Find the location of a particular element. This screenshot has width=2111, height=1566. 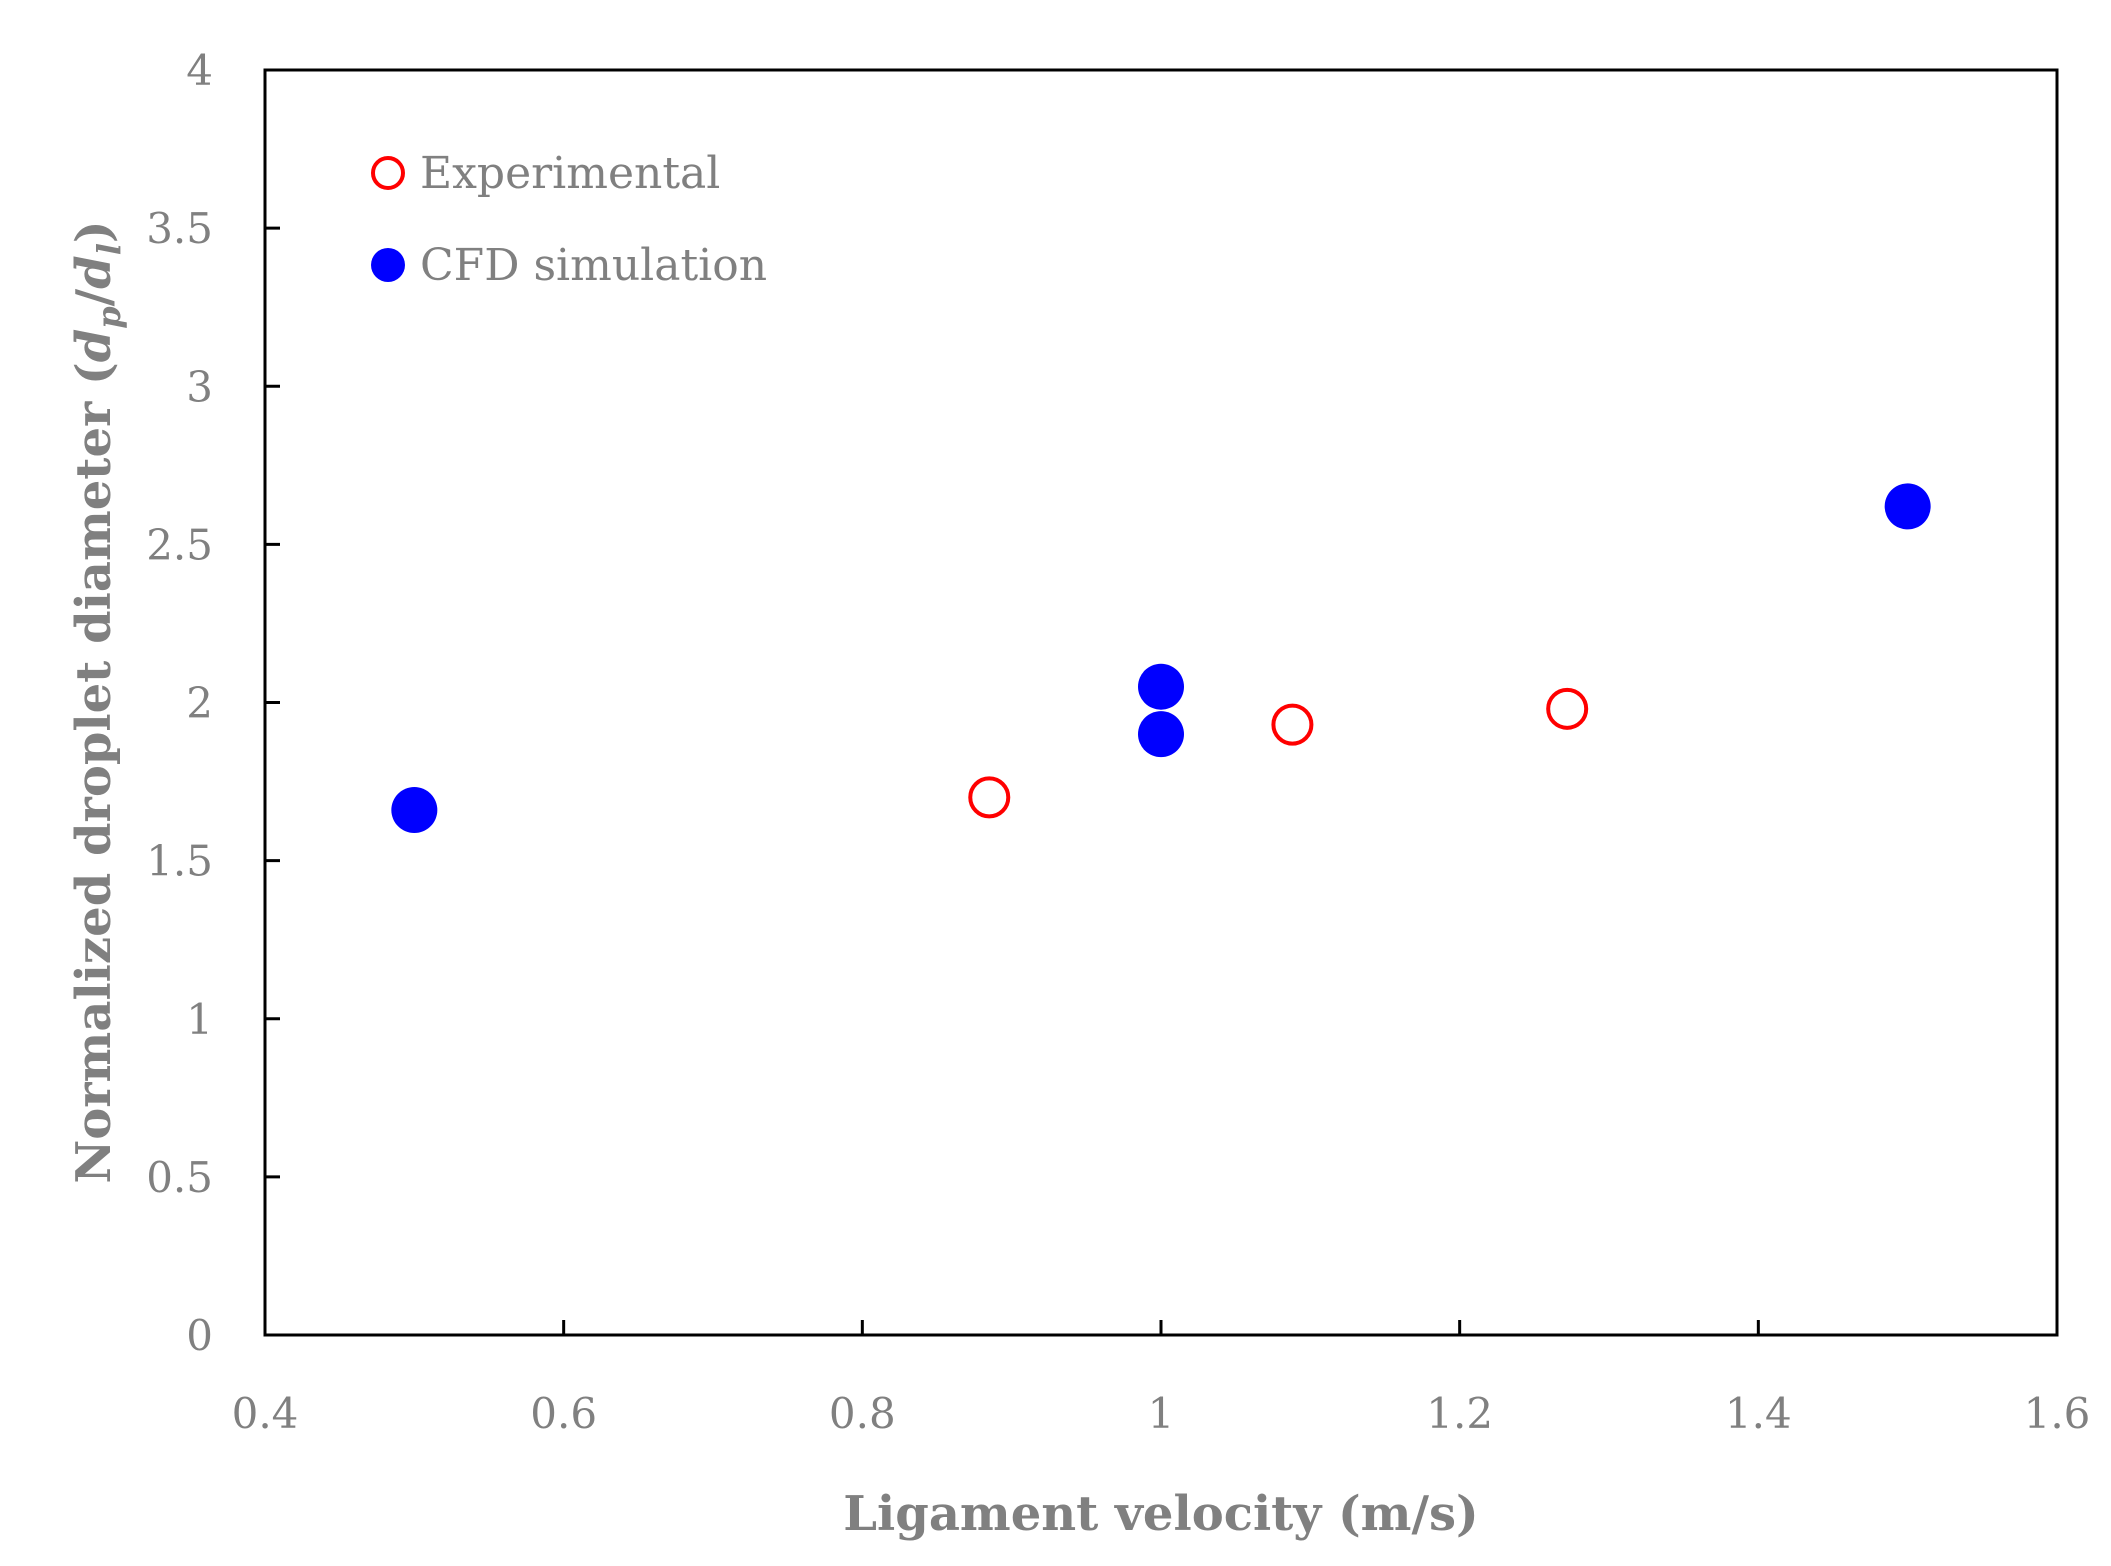

y-tick-label: 2.5 is located at coordinates (179, 544).